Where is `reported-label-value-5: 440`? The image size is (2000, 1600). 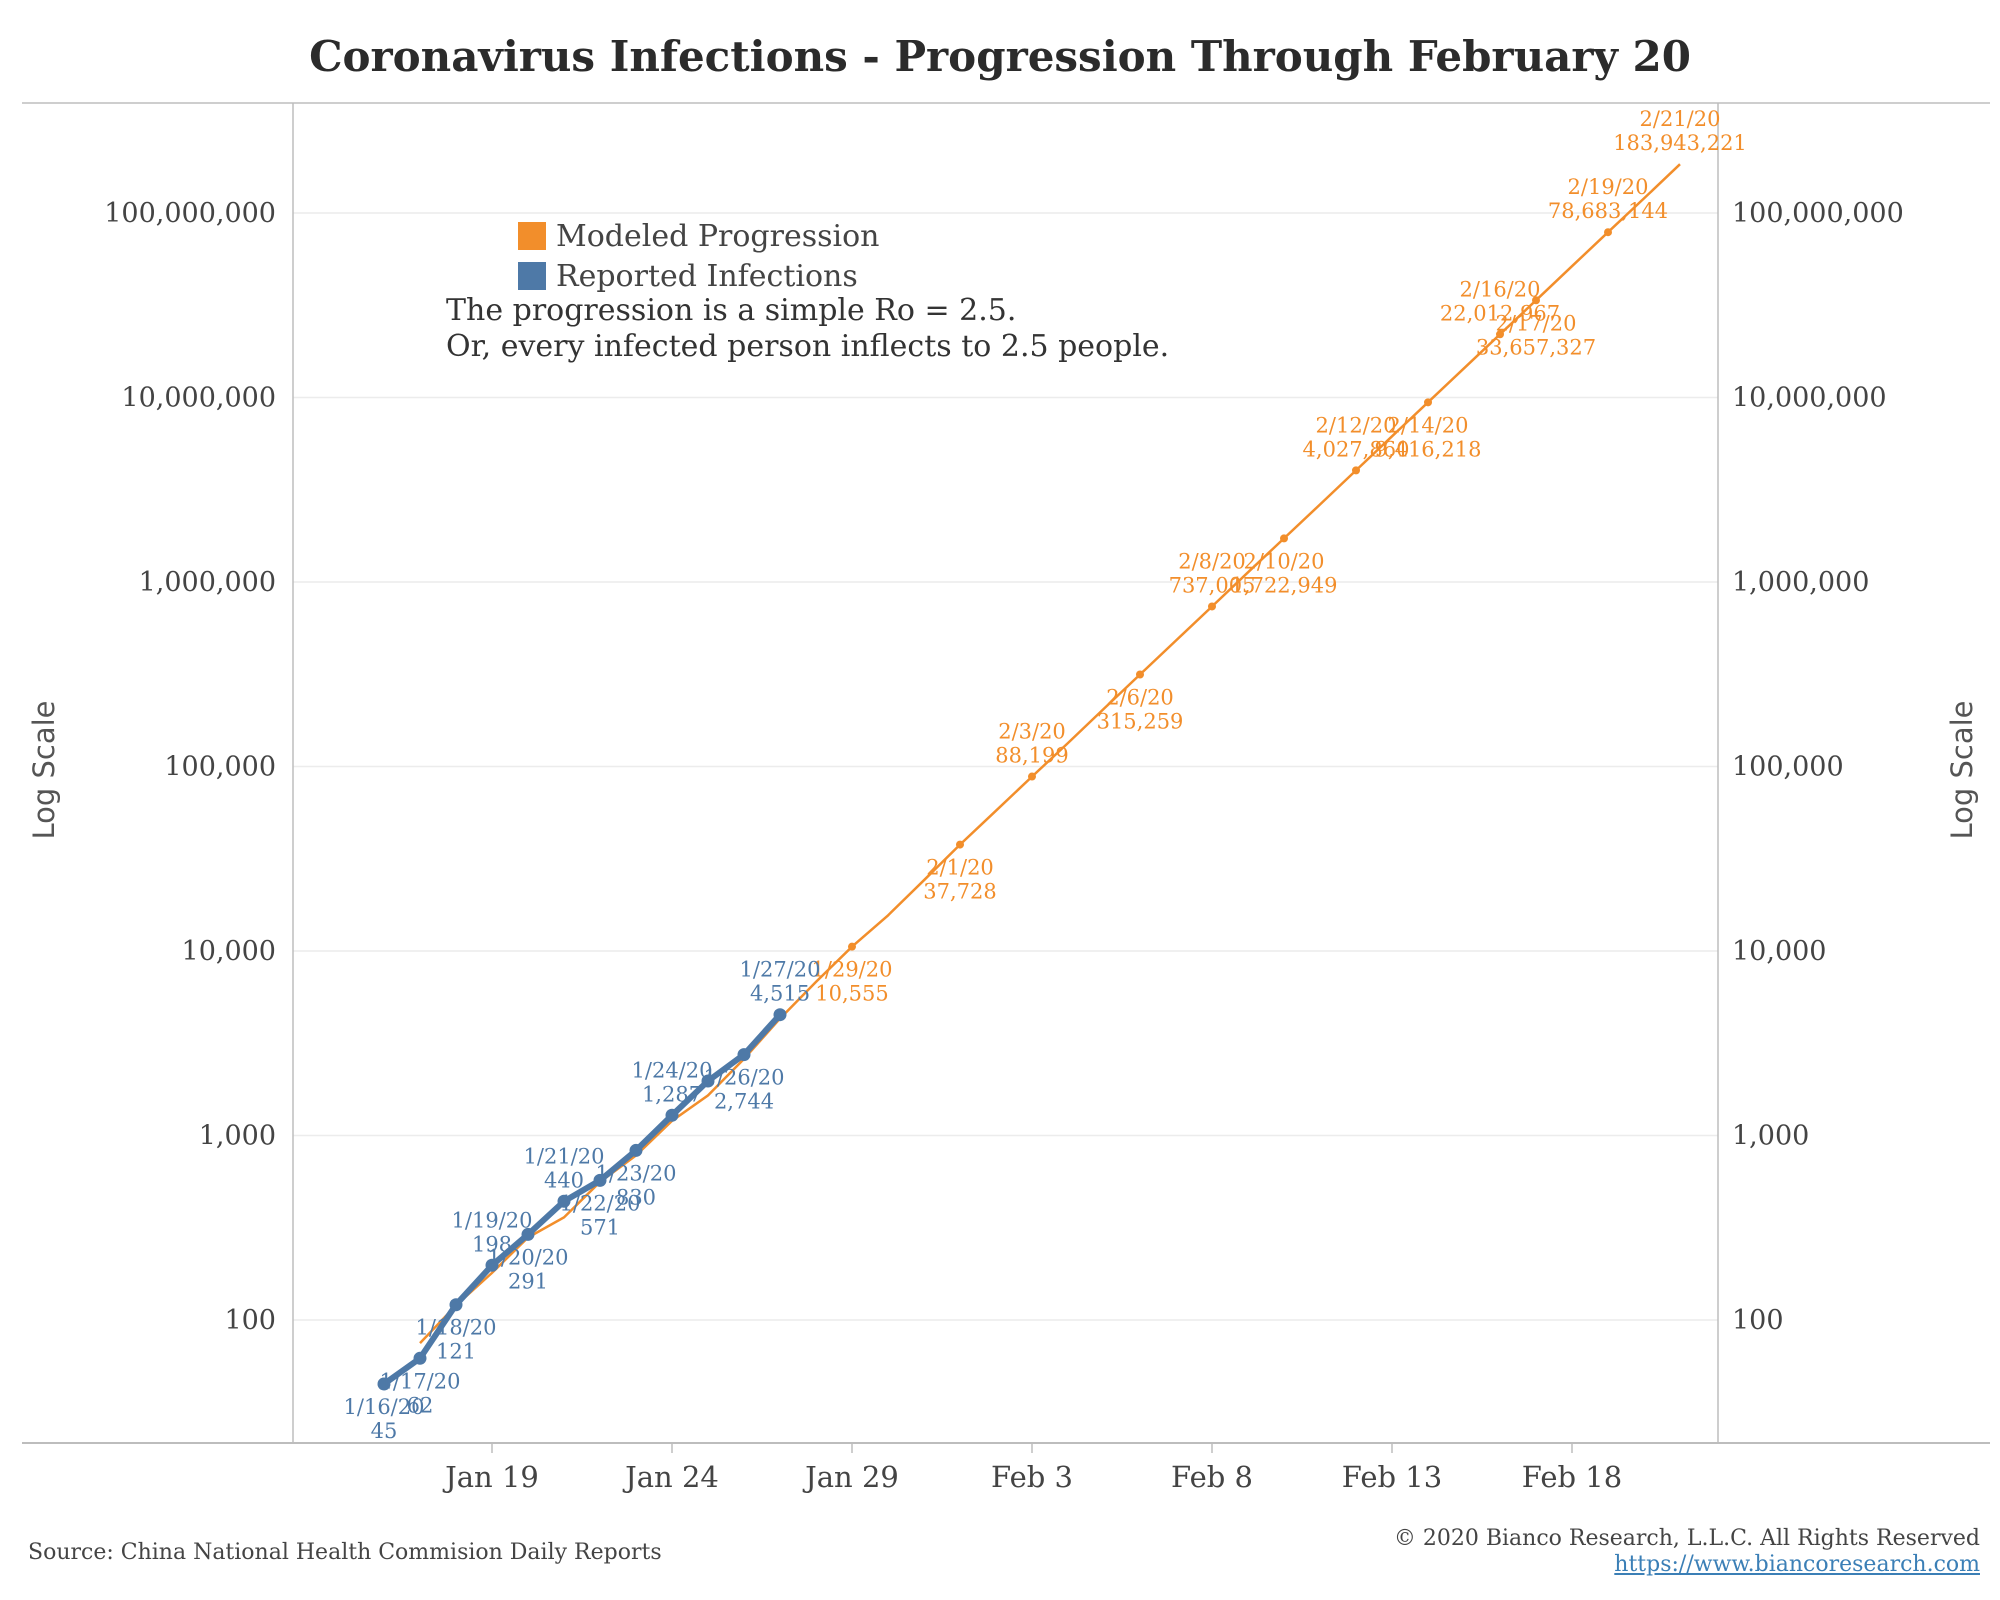
reported-label-value-5: 440 is located at coordinates (564, 1180).